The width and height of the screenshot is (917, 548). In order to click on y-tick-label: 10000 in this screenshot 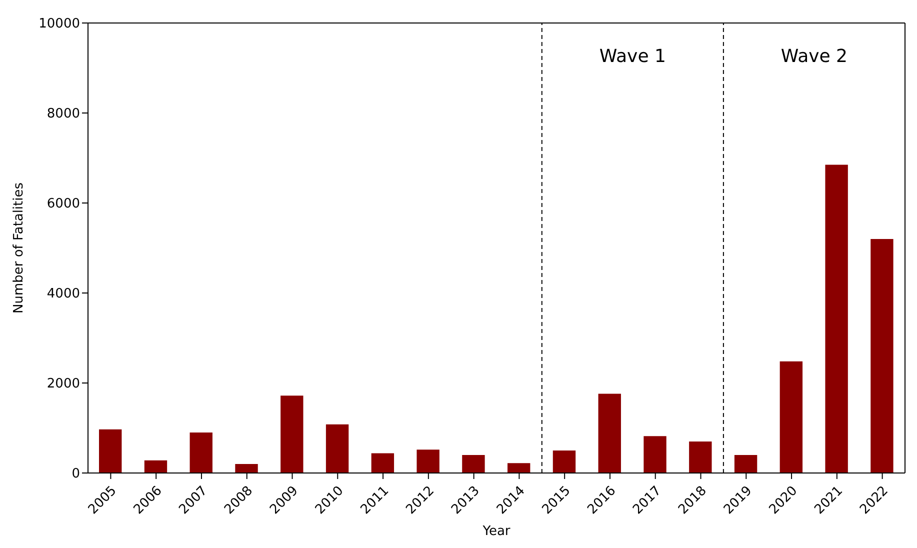, I will do `click(59, 24)`.